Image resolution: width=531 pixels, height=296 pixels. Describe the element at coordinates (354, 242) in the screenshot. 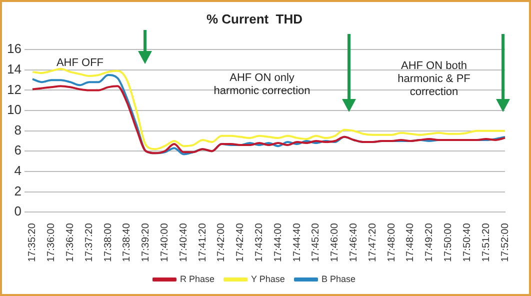

I see `x-tick-label: 17:46:40` at that location.